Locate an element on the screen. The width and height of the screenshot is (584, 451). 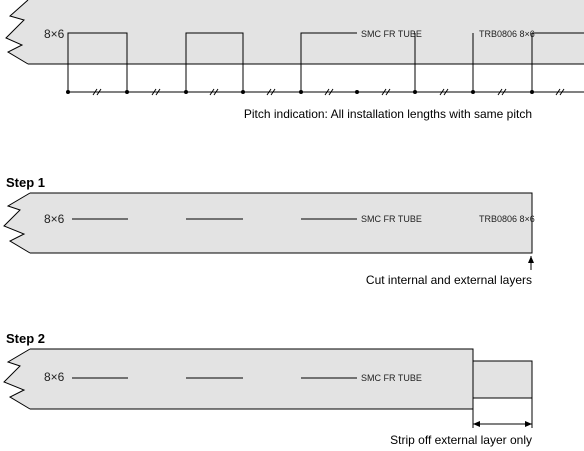
pitch-points is located at coordinates (300, 92).